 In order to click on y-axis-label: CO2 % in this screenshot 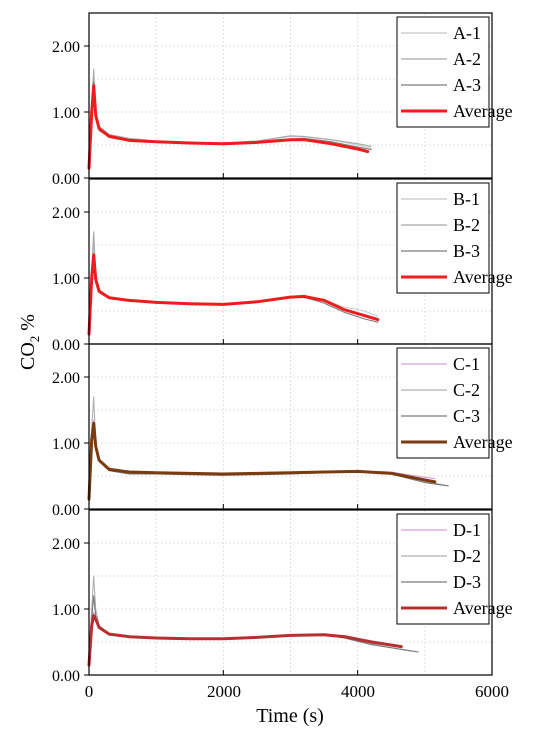, I will do `click(29, 342)`.